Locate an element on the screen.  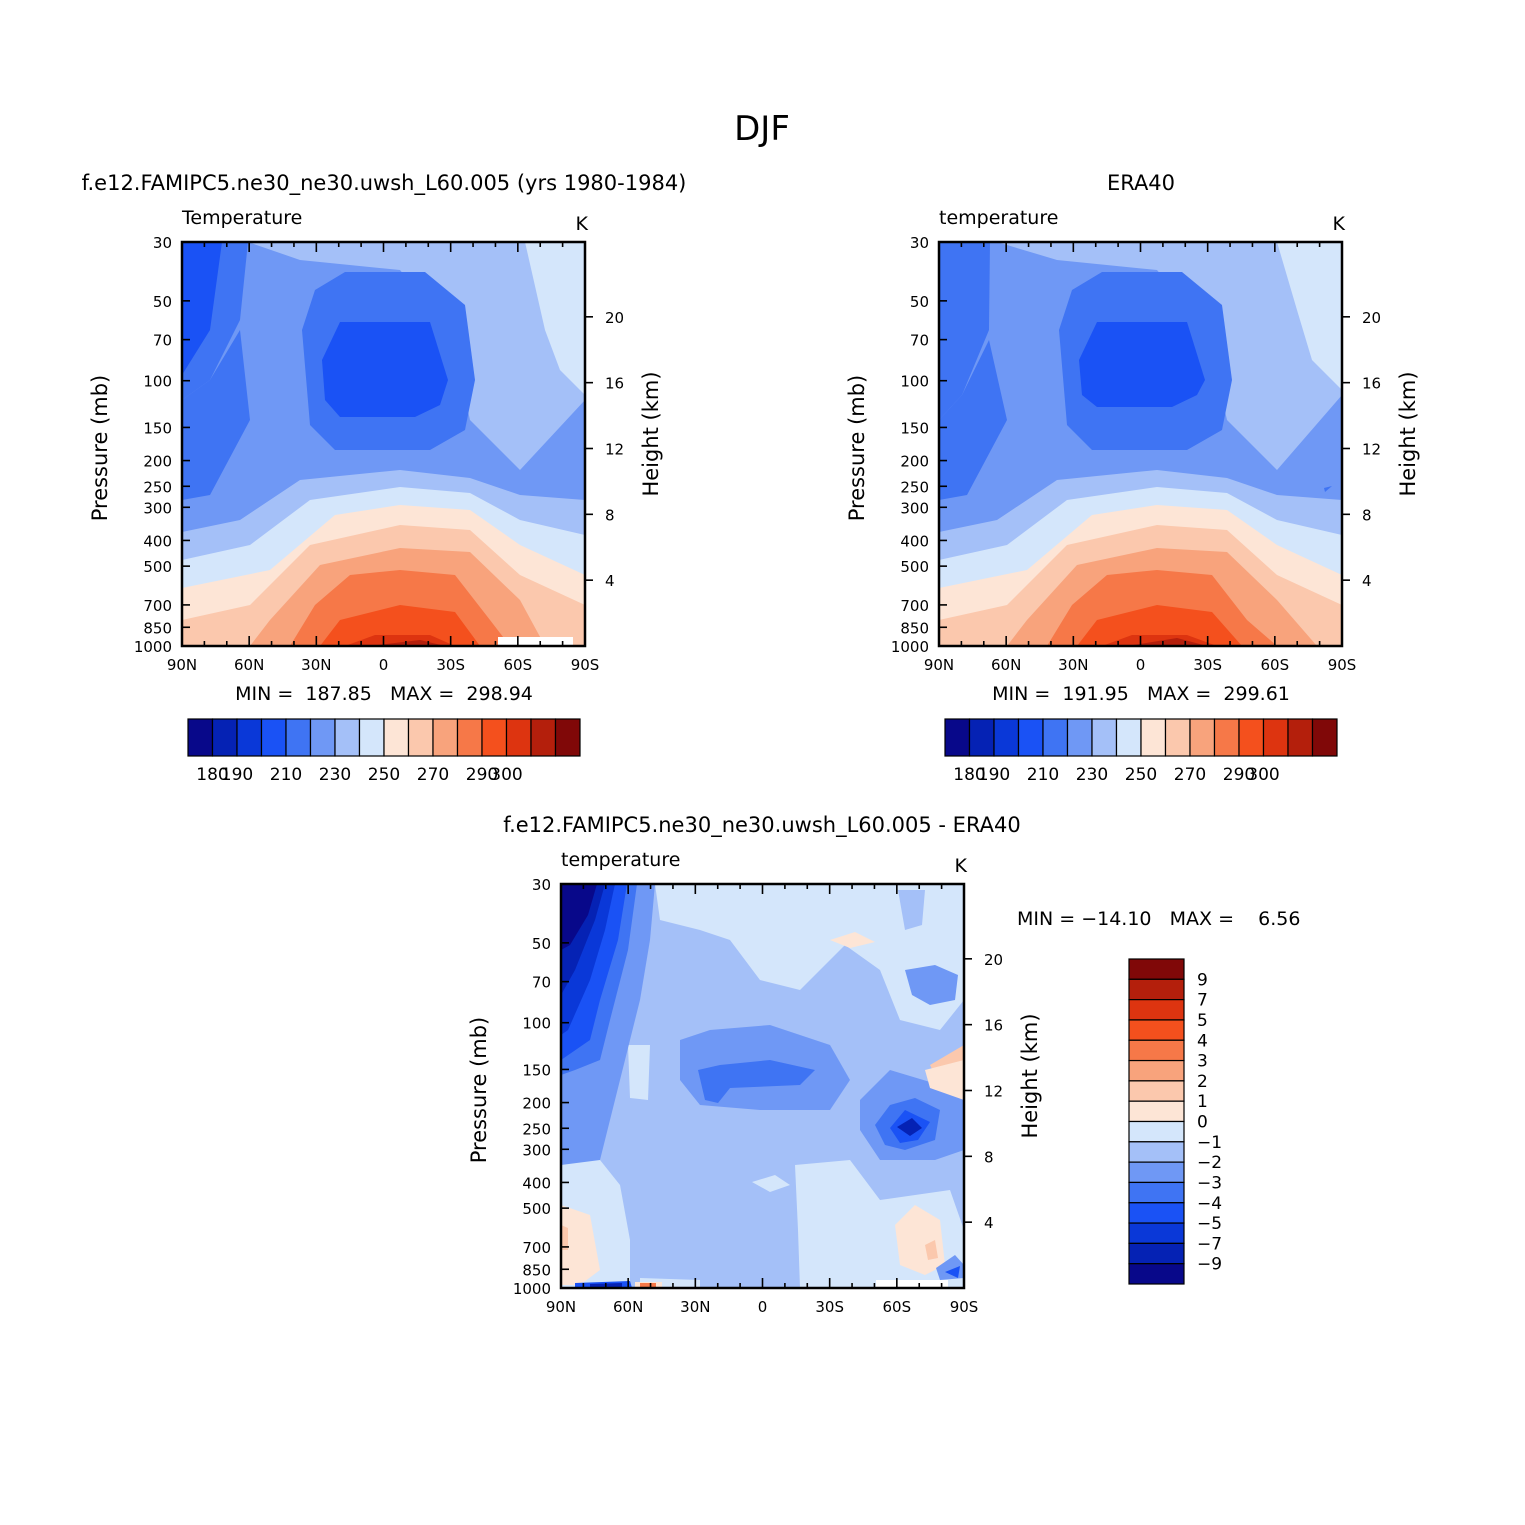
panel-diff-left-label: temperature is located at coordinates (620, 860).